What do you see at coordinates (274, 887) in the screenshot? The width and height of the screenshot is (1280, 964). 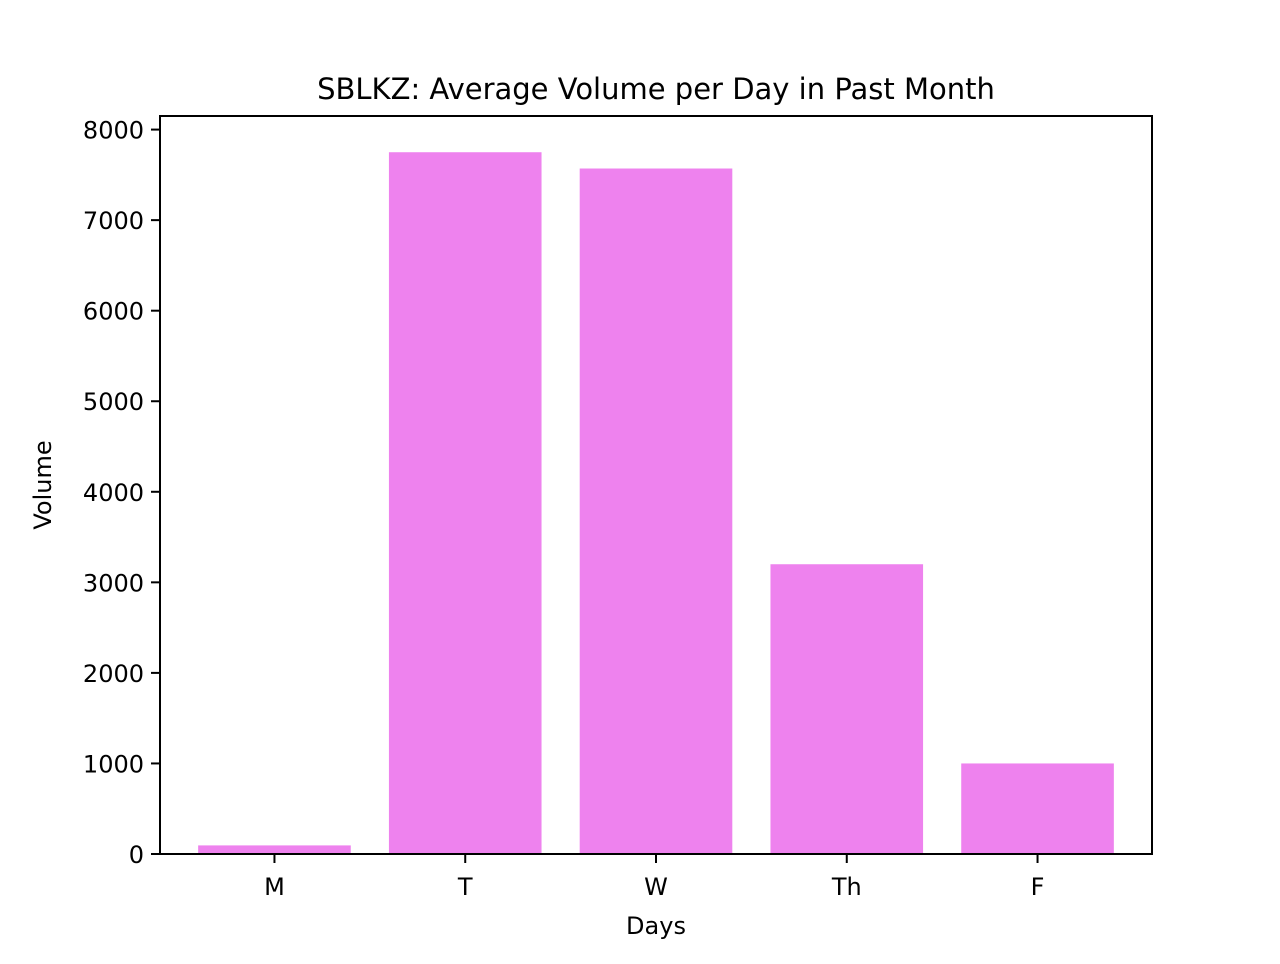 I see `x-tick-label: M` at bounding box center [274, 887].